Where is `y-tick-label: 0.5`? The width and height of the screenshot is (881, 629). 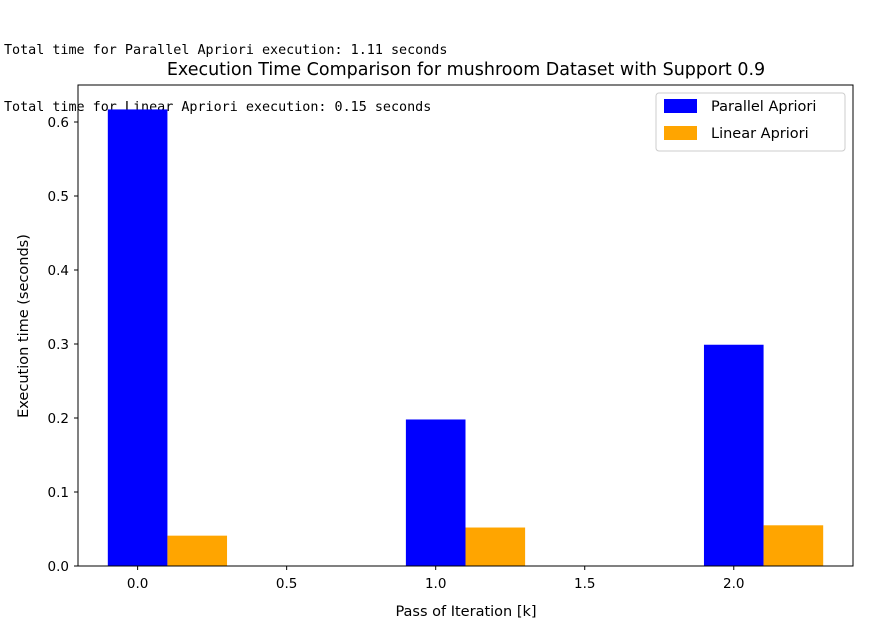
y-tick-label: 0.5 is located at coordinates (58, 197).